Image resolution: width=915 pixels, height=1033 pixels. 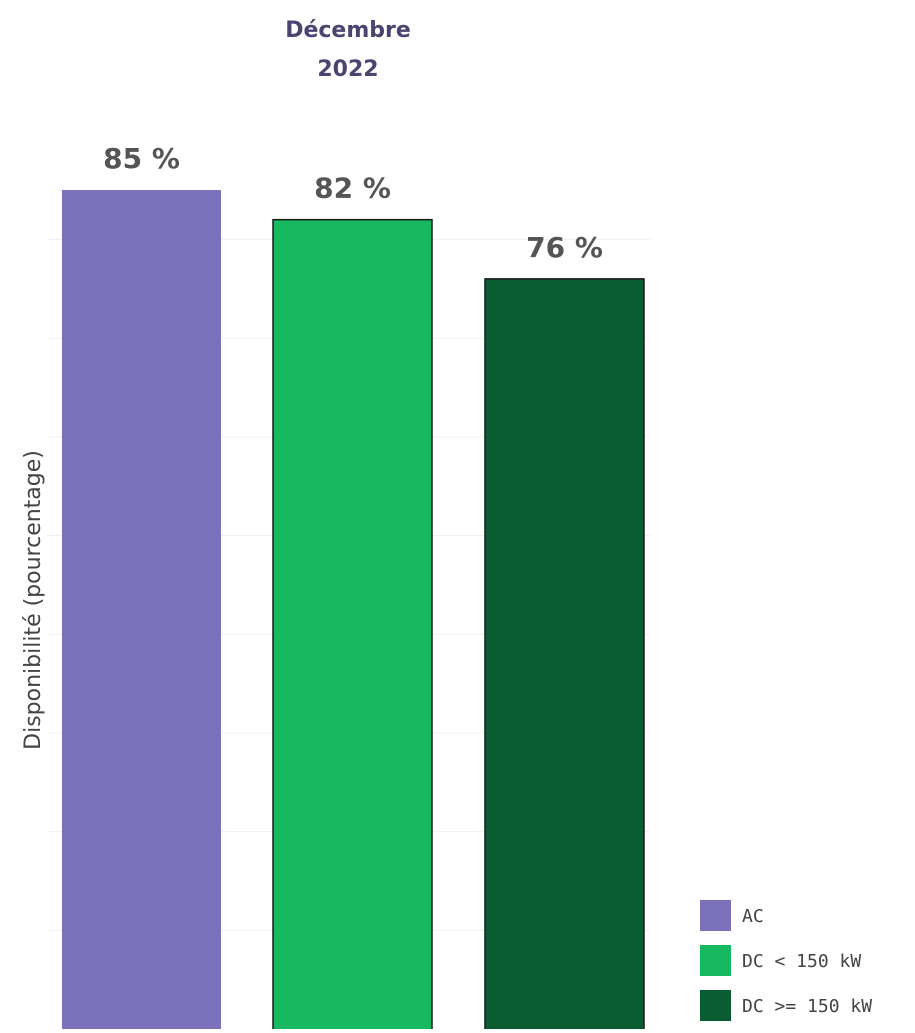 What do you see at coordinates (715, 915) in the screenshot?
I see `legend-swatch-ac` at bounding box center [715, 915].